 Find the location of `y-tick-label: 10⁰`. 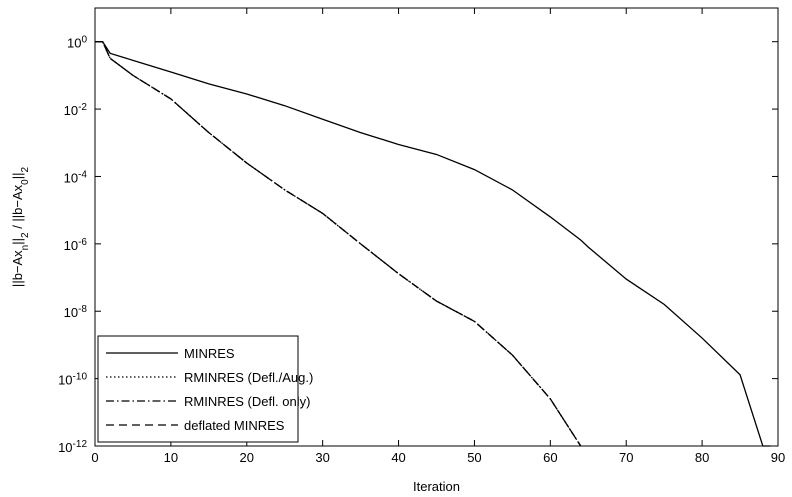

y-tick-label: 10⁰ is located at coordinates (77, 42).